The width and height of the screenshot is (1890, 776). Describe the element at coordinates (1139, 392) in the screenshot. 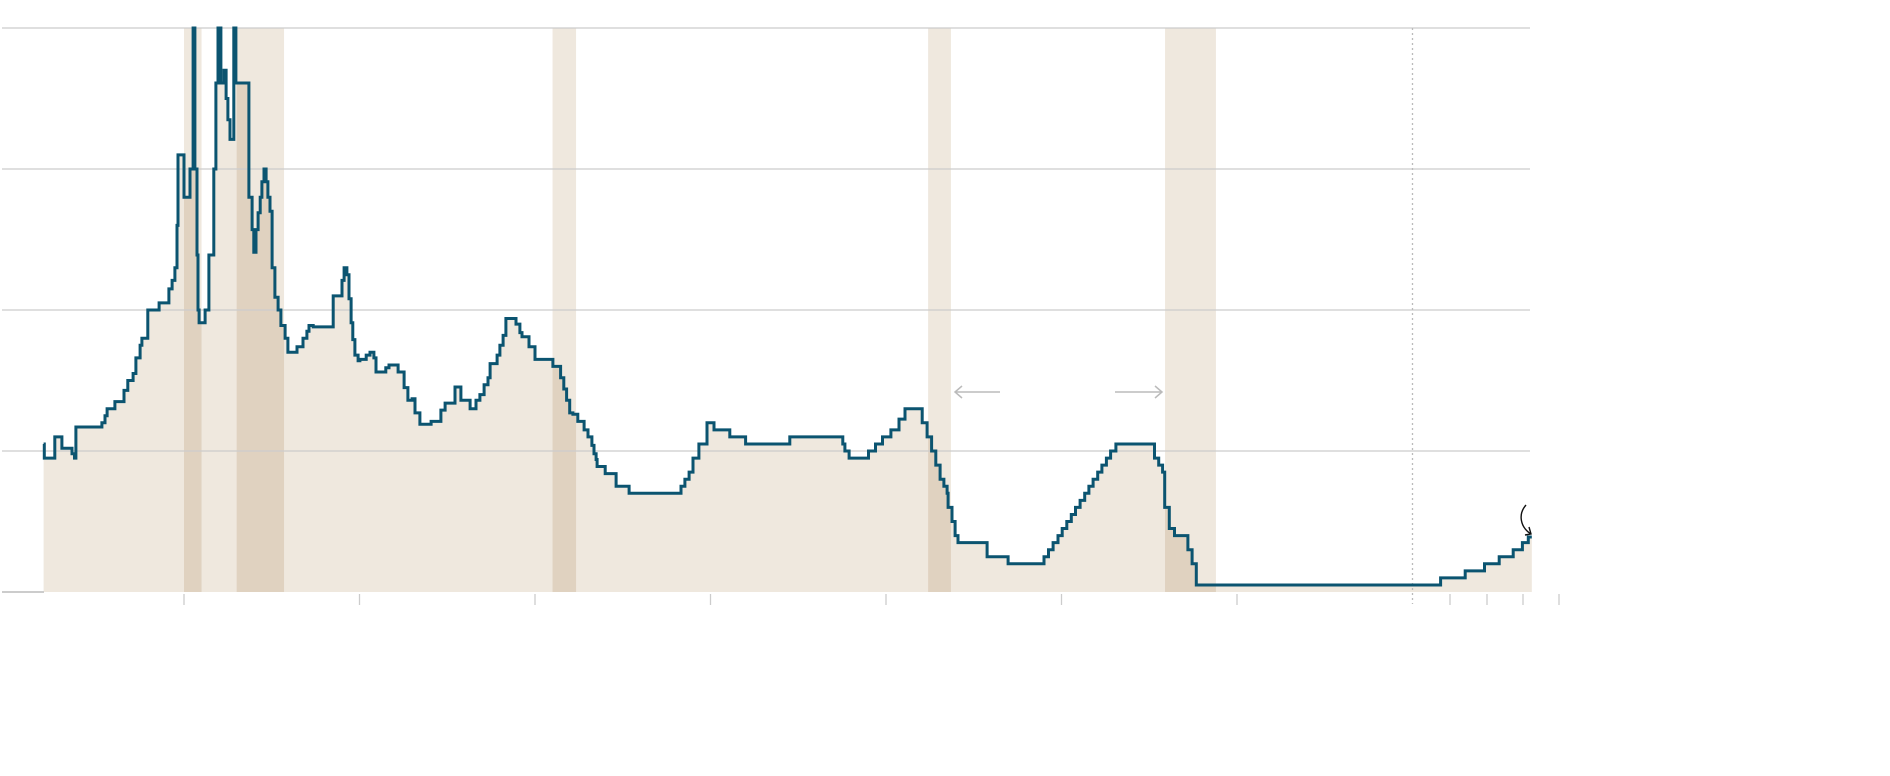

I see `arrow-right-icon` at that location.